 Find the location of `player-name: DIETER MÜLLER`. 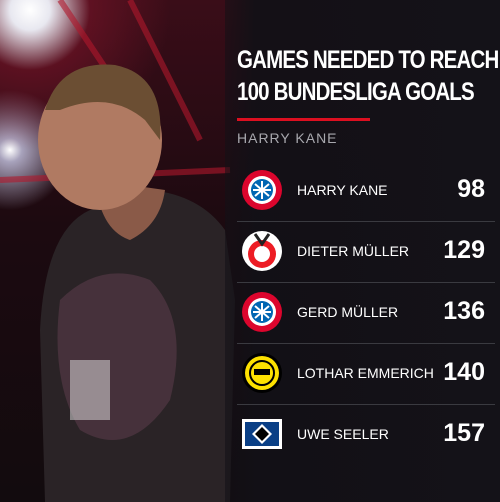

player-name: DIETER MÜLLER is located at coordinates (353, 251).